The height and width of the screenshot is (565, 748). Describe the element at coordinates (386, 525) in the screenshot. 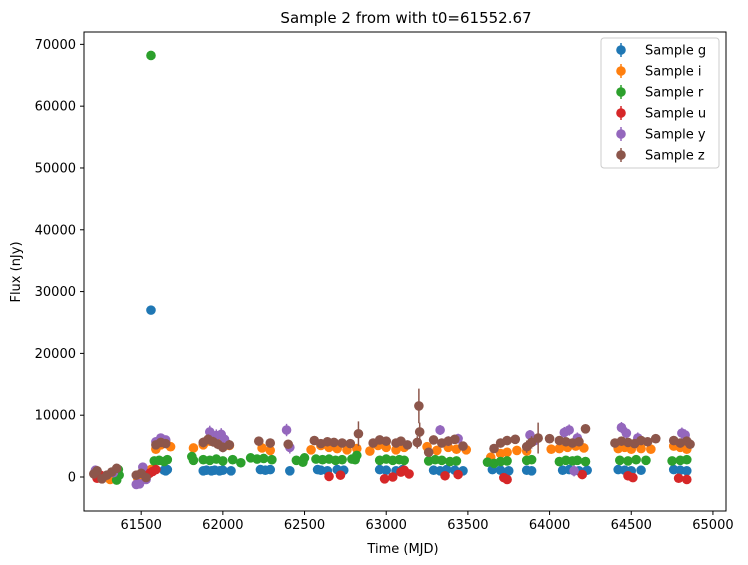

I see `x-tick-label: 63000` at that location.